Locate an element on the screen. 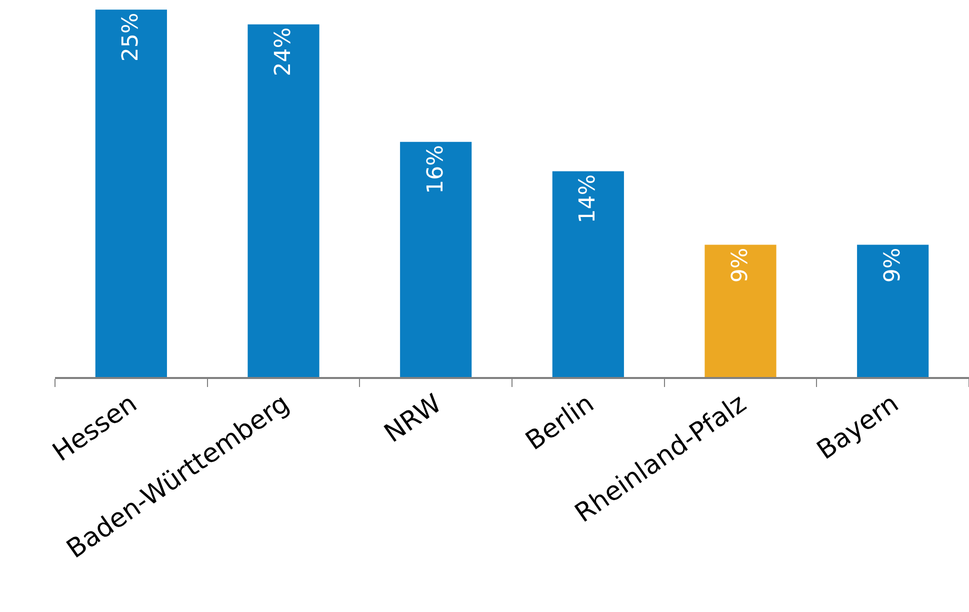  data-label: 14% is located at coordinates (588, 199).